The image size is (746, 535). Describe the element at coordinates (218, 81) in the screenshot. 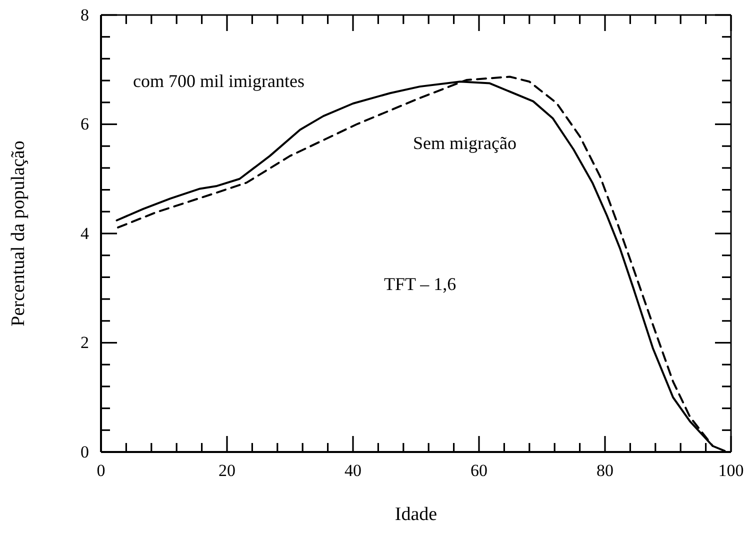

I see `series-label: com 700 mil imigrantes` at that location.